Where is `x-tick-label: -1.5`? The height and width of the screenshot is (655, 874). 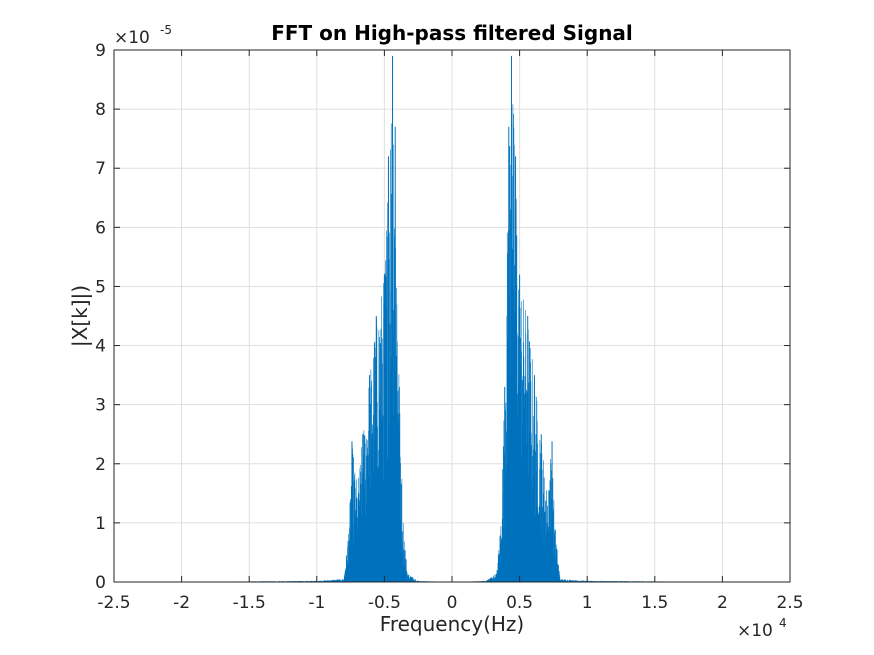
x-tick-label: -1.5 is located at coordinates (249, 603).